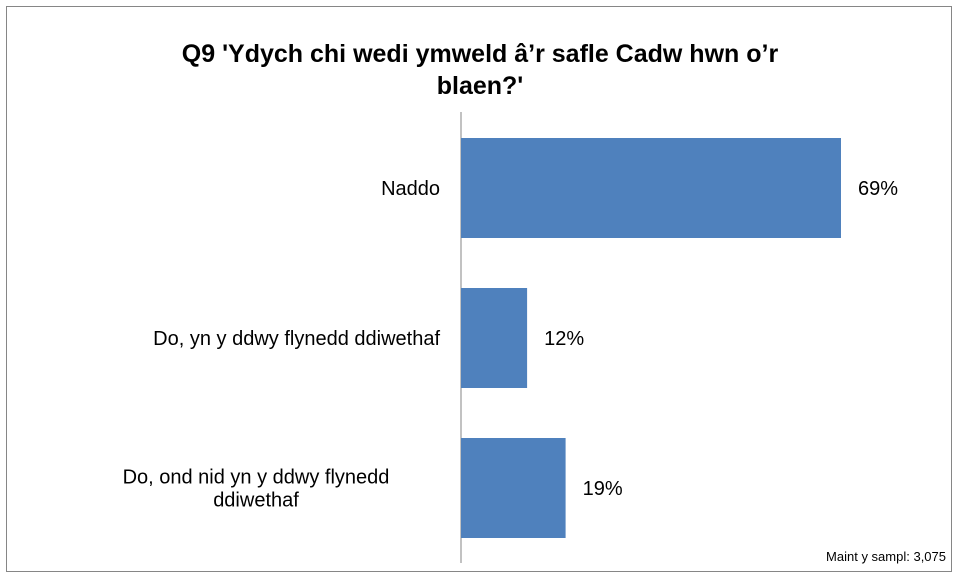 The height and width of the screenshot is (579, 960). I want to click on category-label-line: Do, yn y ddwy flynedd ddiwethaf, so click(296, 339).